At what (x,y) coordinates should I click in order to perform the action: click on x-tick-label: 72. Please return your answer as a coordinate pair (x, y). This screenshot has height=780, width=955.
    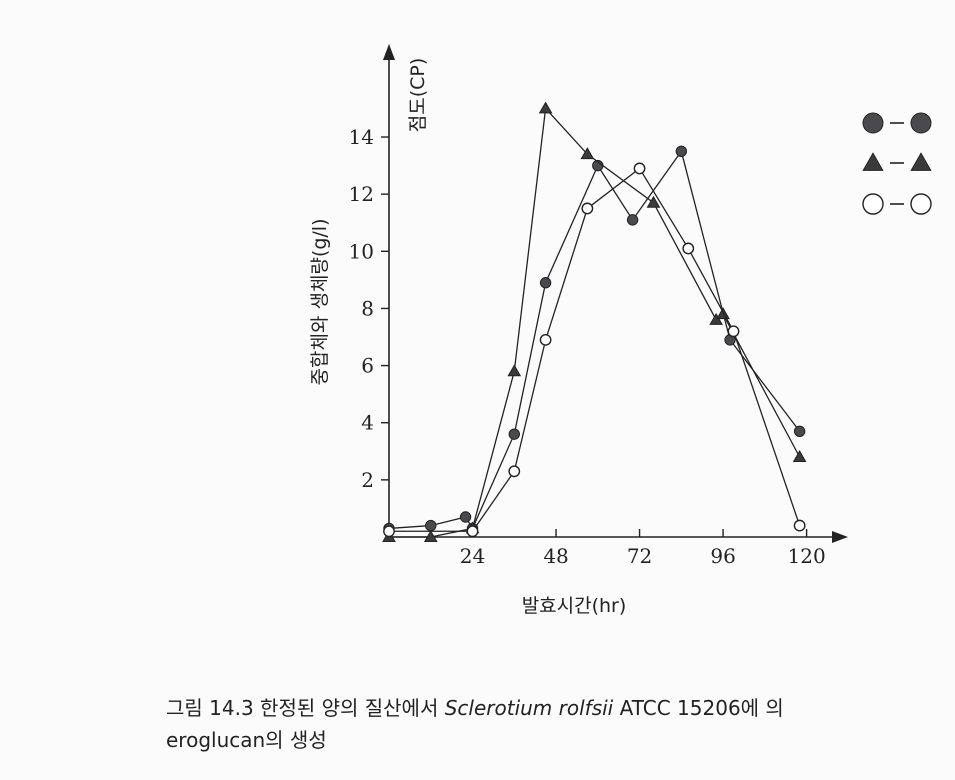
    Looking at the image, I should click on (639, 556).